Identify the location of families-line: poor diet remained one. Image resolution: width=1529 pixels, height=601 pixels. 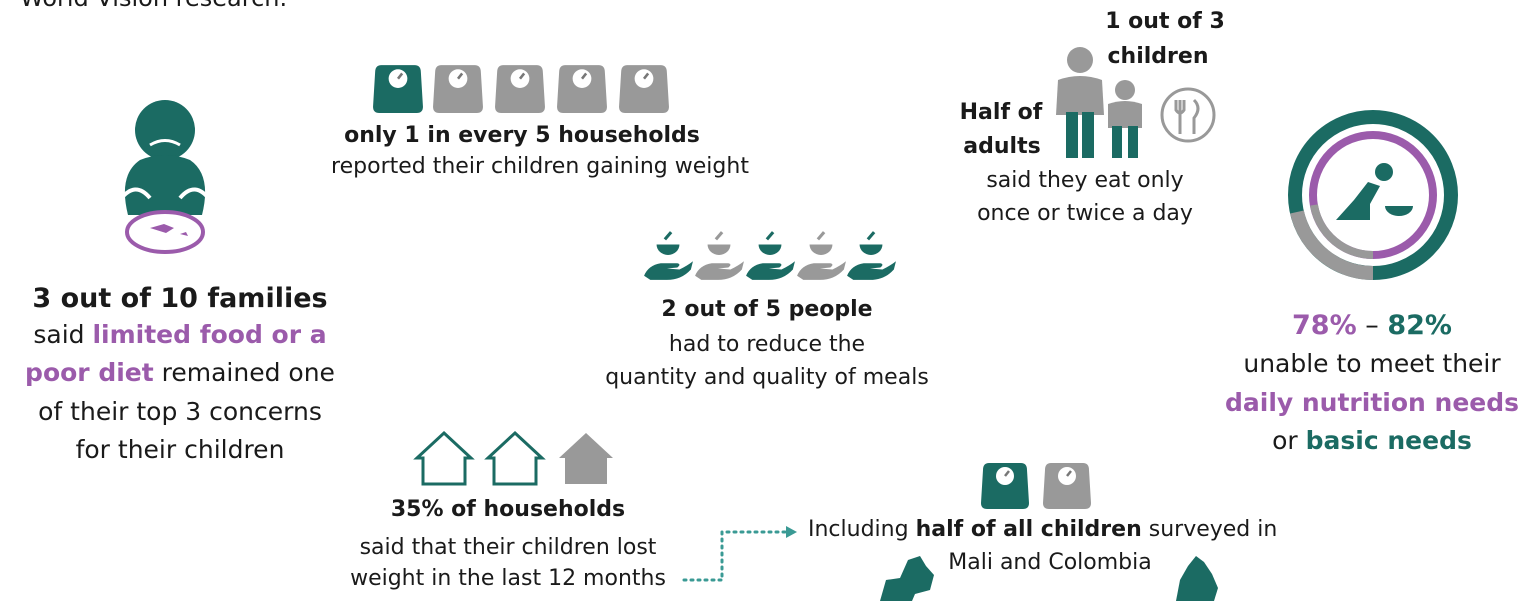
(180, 372).